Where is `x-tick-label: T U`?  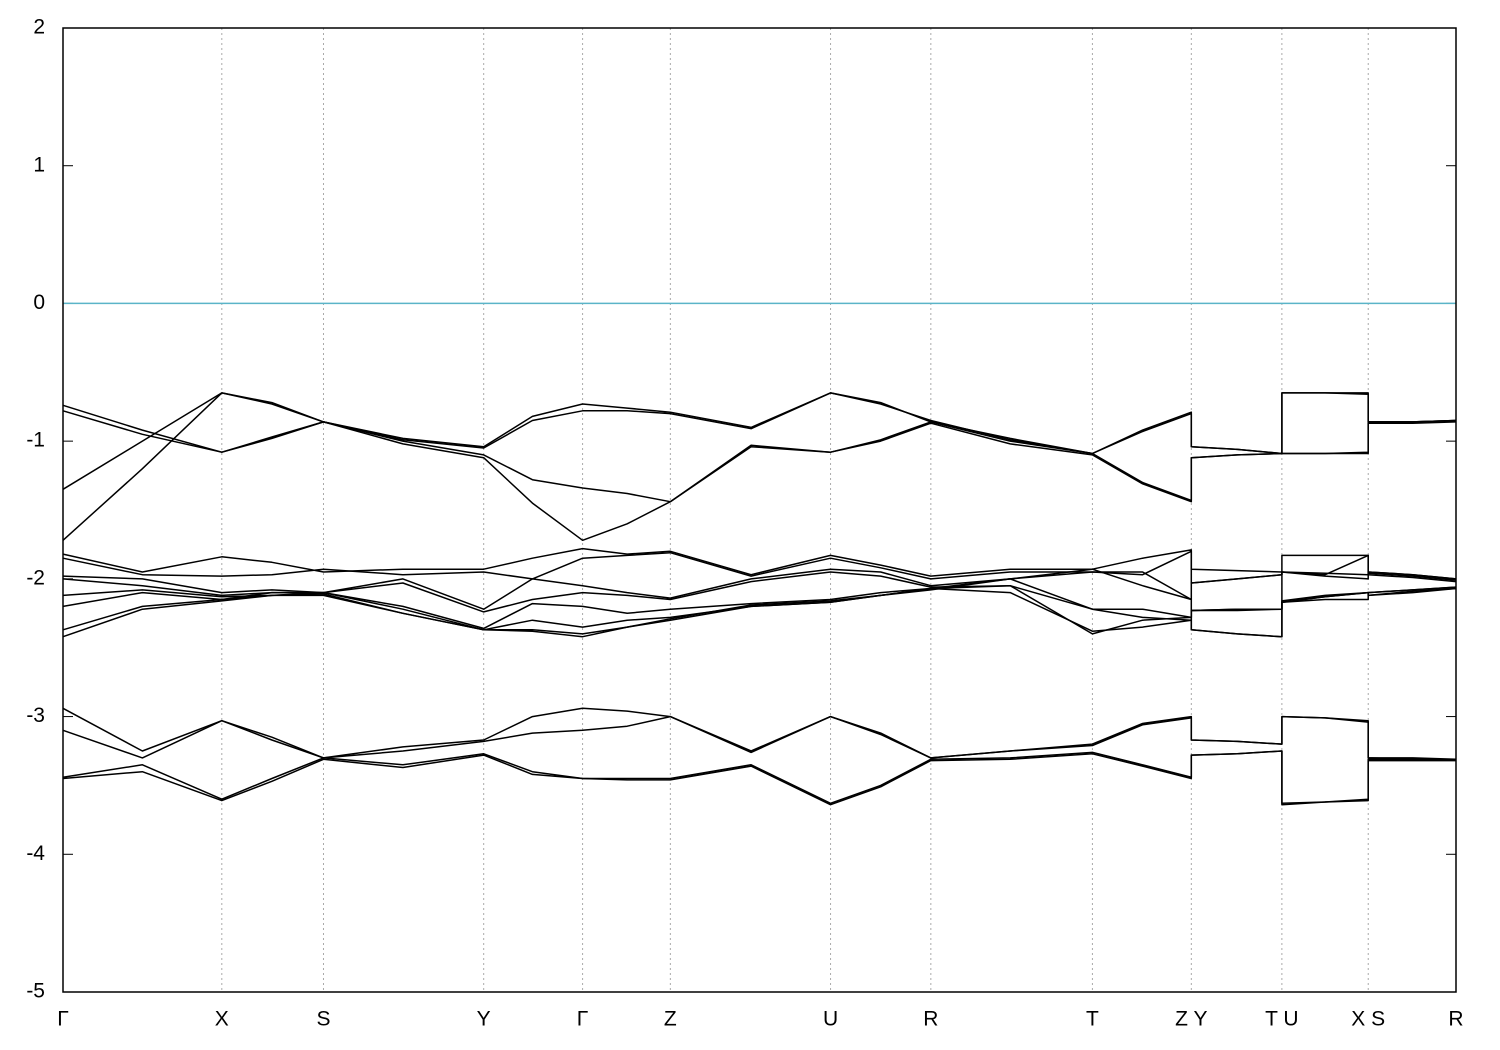 x-tick-label: T U is located at coordinates (1281, 1019).